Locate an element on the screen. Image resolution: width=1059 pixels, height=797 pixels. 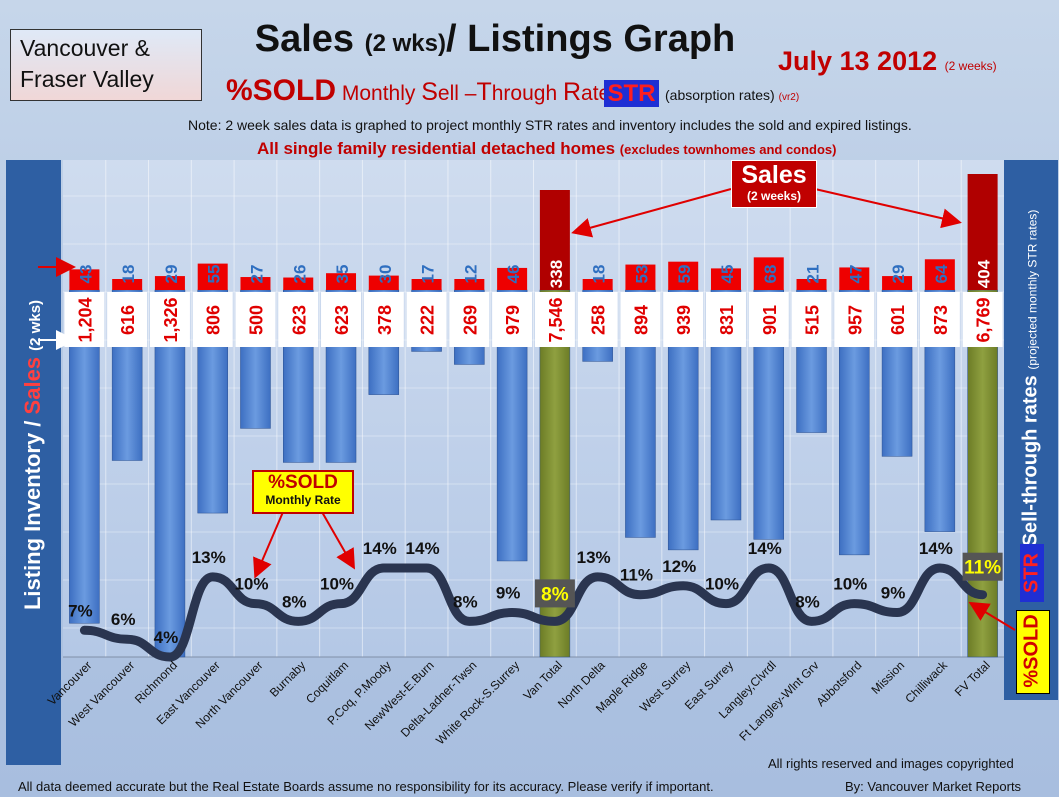
category-label: White Rock-S.Surrey is located at coordinates (477, 702).